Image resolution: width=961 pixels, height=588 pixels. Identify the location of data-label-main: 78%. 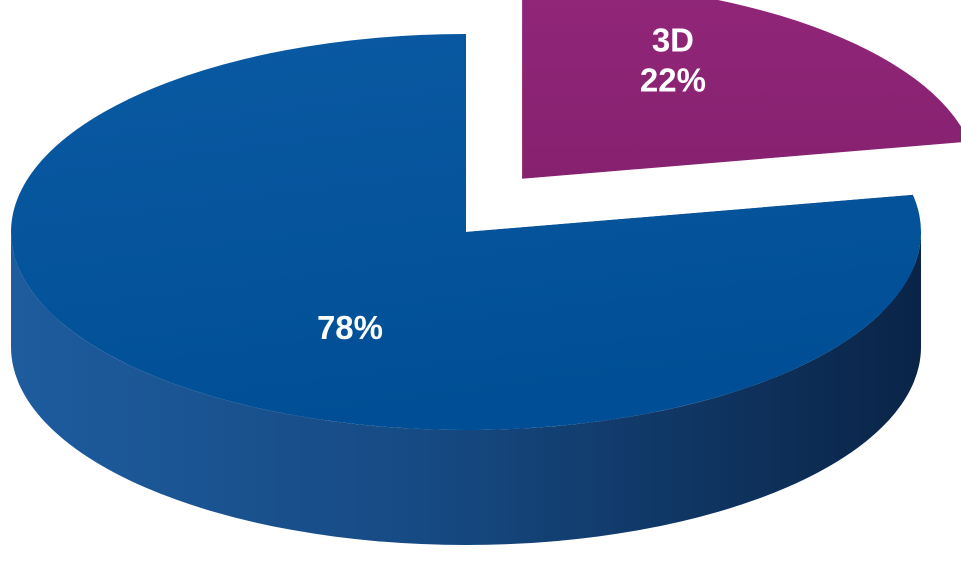
(350, 327).